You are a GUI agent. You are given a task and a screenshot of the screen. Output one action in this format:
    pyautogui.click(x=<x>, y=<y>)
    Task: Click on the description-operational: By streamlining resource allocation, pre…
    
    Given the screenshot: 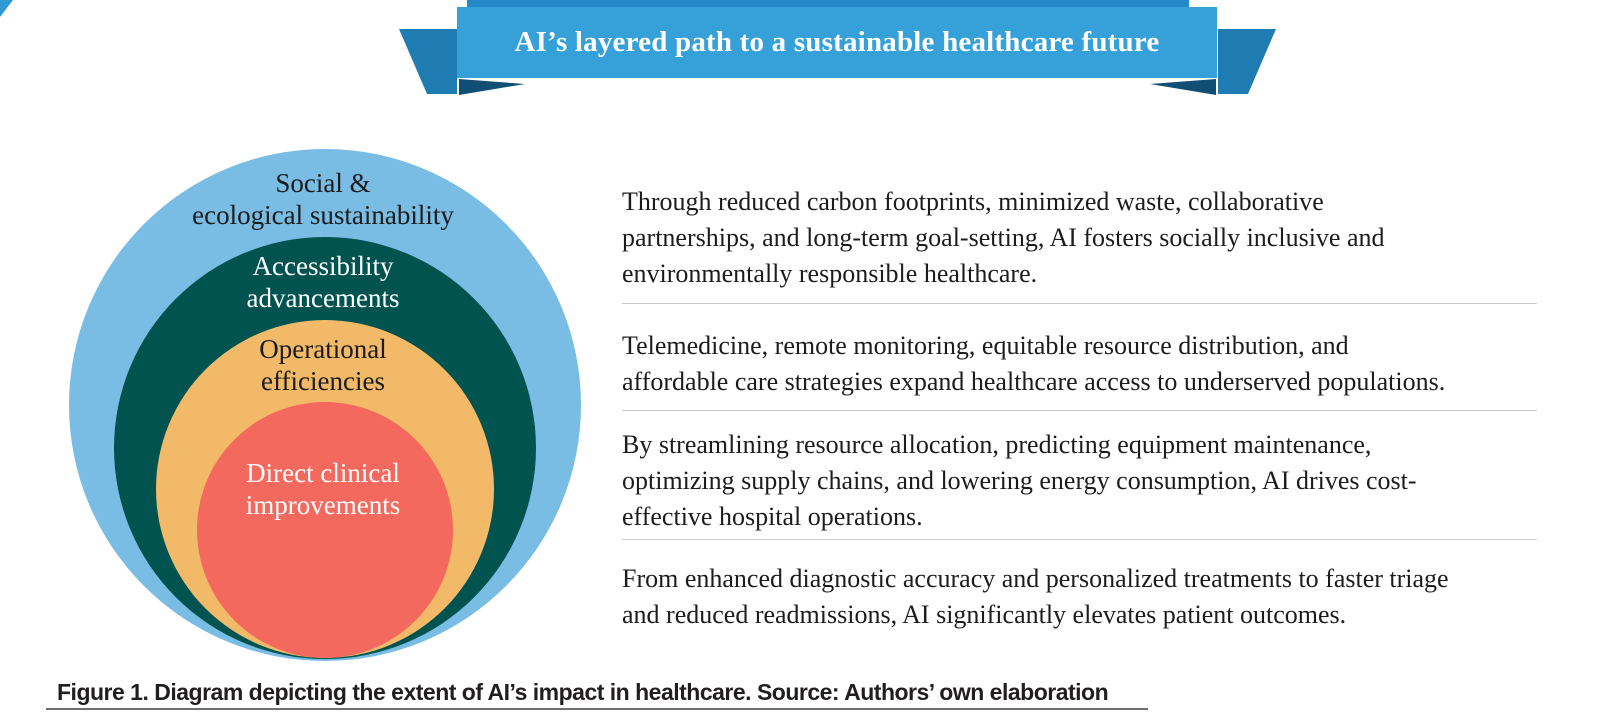 What is the action you would take?
    pyautogui.click(x=1019, y=480)
    